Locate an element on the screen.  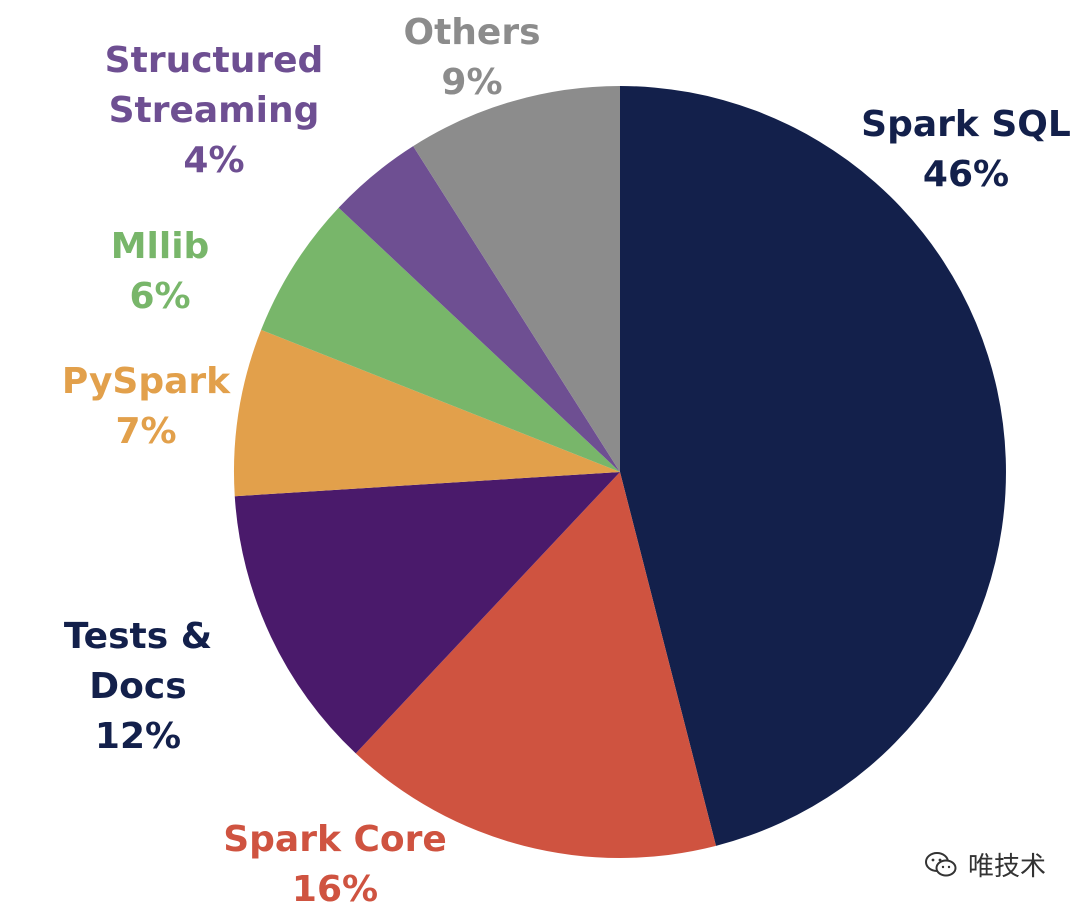
slice-label: Spark SQL 46% is located at coordinates (966, 150).